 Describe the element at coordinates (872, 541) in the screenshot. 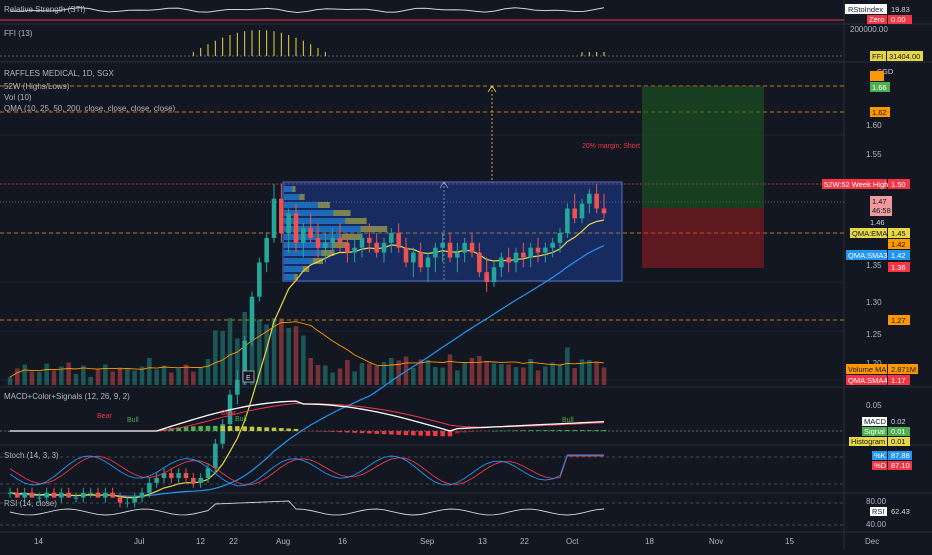

I see `time-label-dec: Dec` at that location.